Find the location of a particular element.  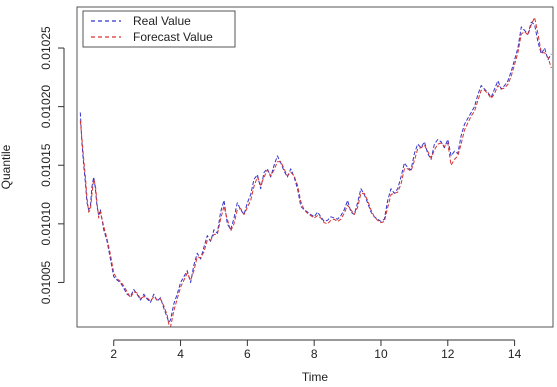

y-tick-label: 0.01010 is located at coordinates (46, 224).